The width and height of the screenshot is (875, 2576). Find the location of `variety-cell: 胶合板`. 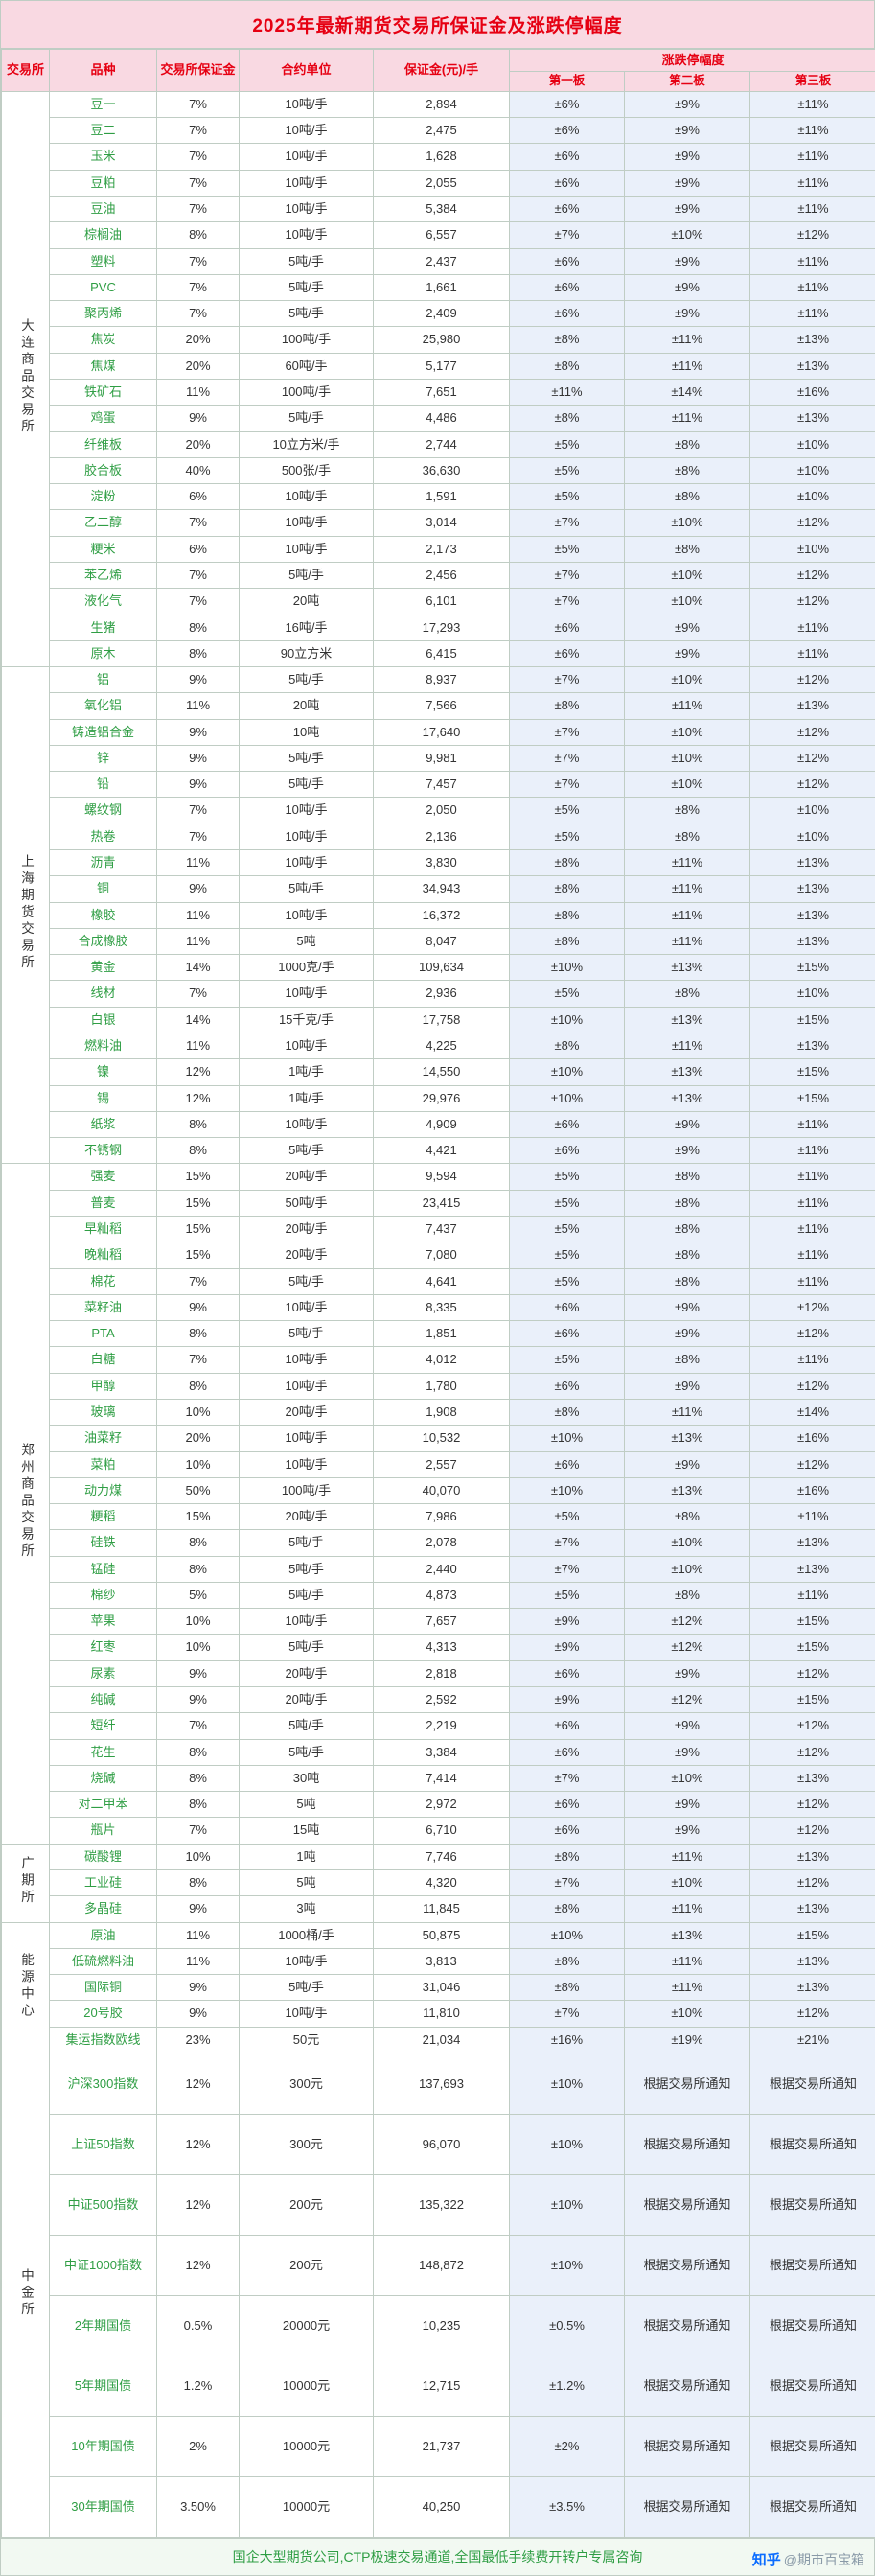

variety-cell: 胶合板 is located at coordinates (103, 471).